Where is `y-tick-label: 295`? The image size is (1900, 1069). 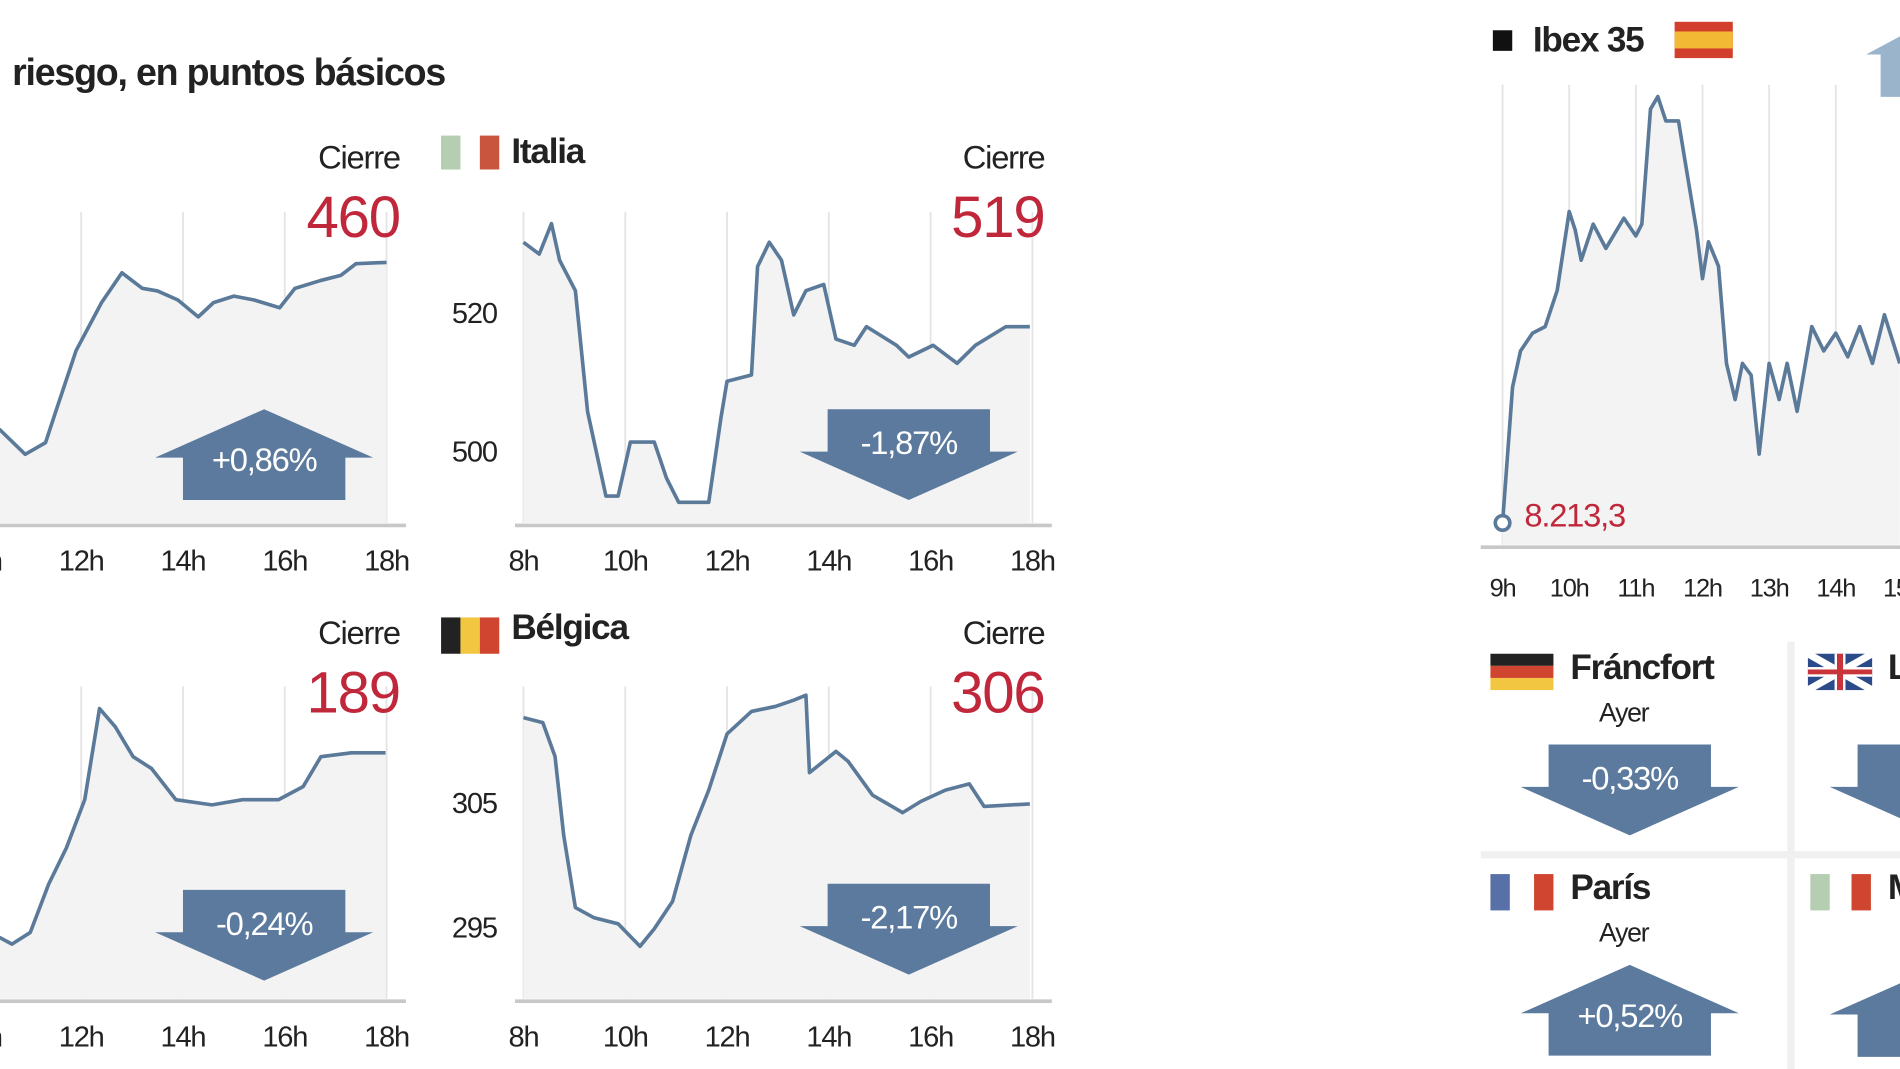
y-tick-label: 295 is located at coordinates (474, 929).